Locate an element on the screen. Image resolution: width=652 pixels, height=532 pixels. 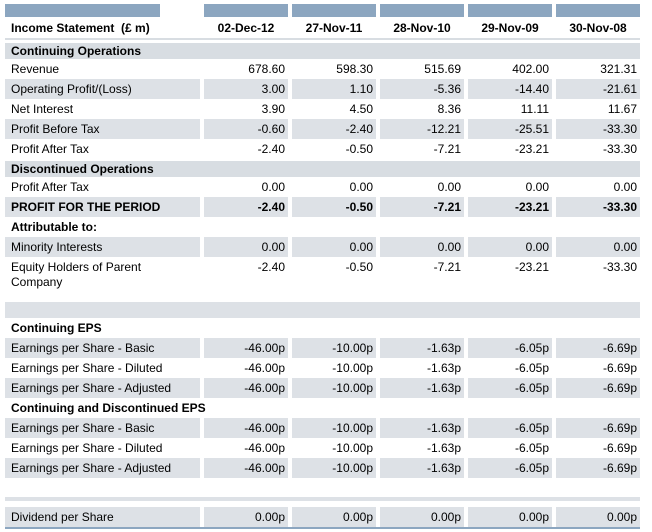
value-cell: 321.31 is located at coordinates (618, 69).